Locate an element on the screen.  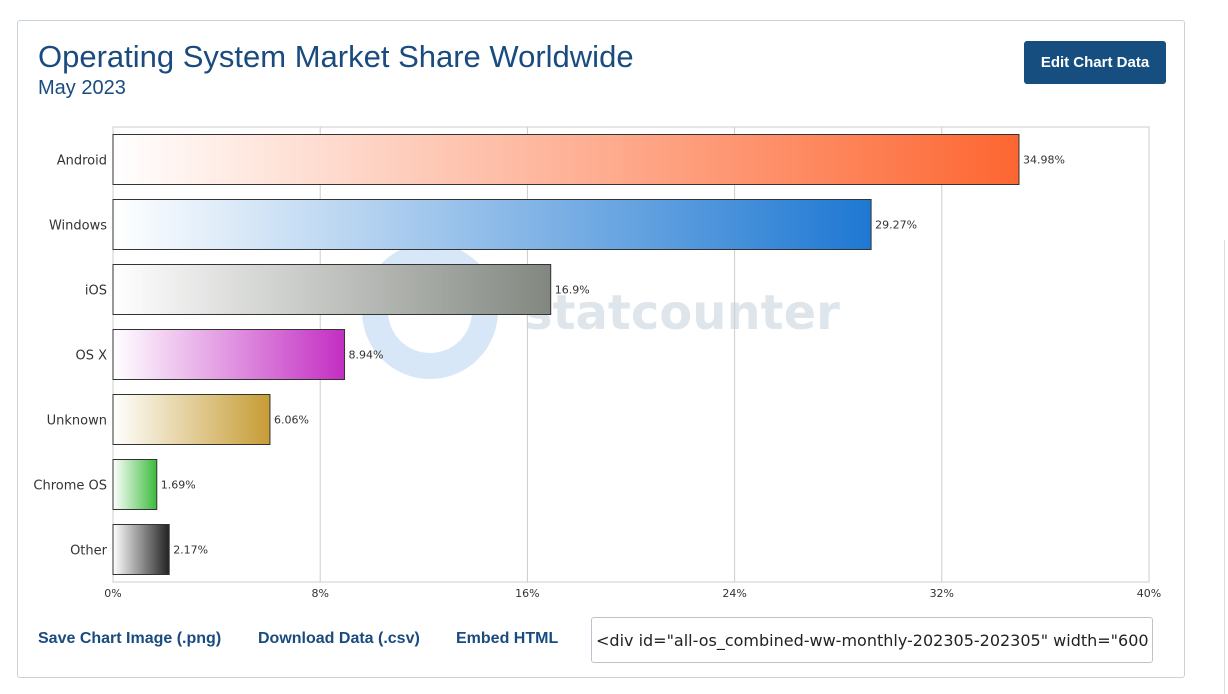
value-label: 16.9% is located at coordinates (572, 290).